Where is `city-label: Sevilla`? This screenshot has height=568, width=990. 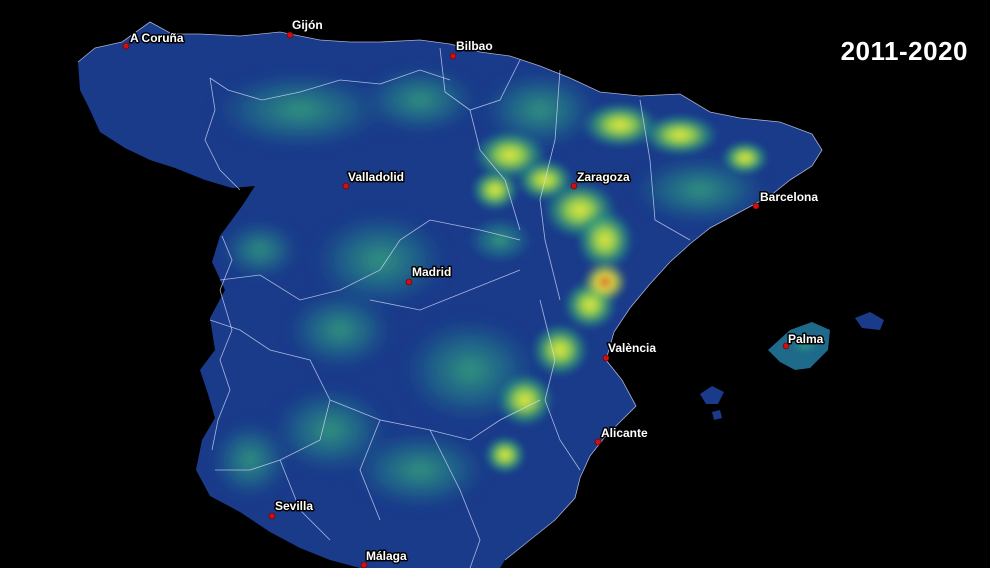
city-label: Sevilla is located at coordinates (294, 506).